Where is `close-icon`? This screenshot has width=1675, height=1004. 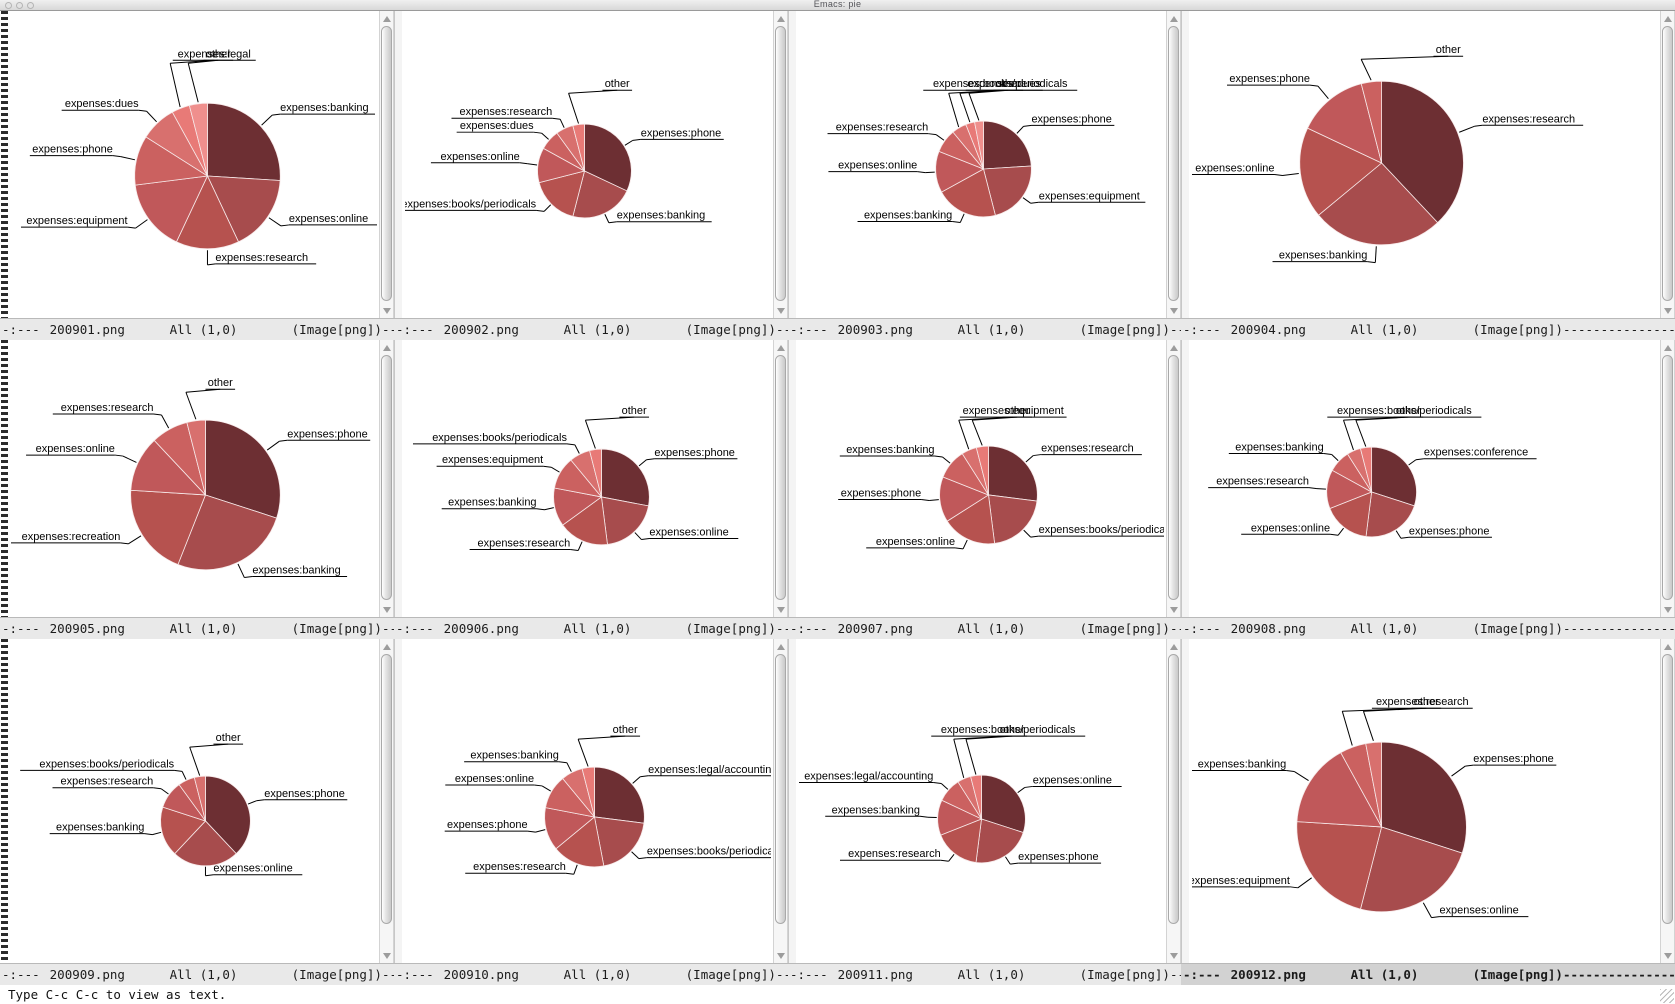
close-icon is located at coordinates (8, 5).